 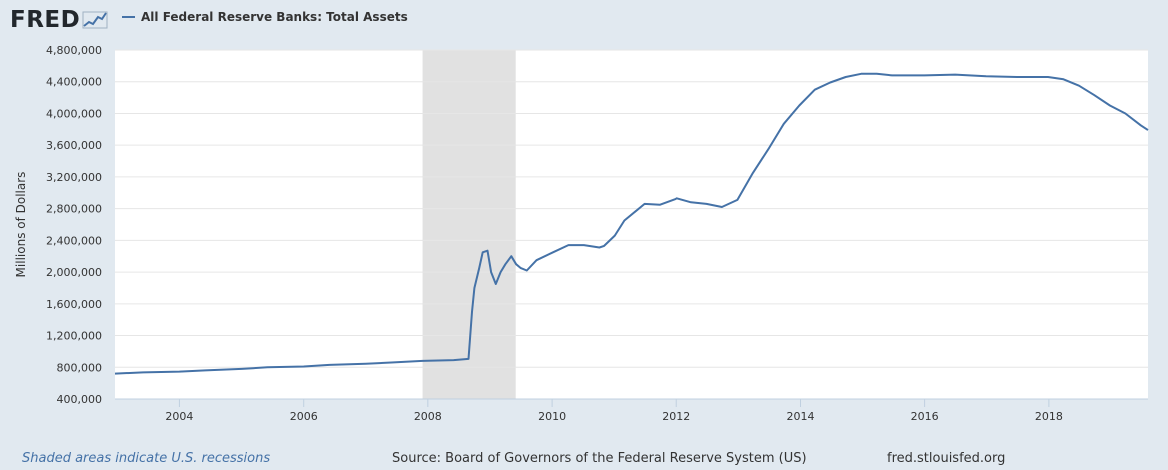 What do you see at coordinates (74, 82) in the screenshot?
I see `y-tick-label: 4,400,000` at bounding box center [74, 82].